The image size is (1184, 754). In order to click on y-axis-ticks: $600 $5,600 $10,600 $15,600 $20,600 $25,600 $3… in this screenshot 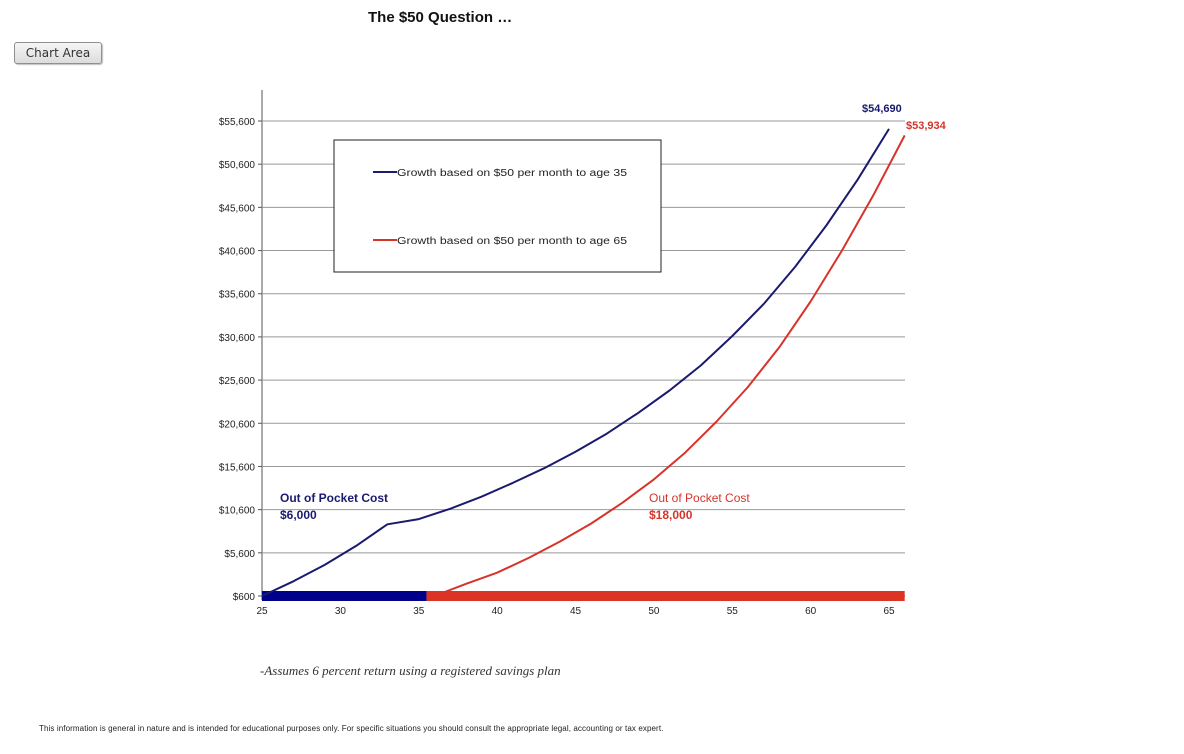, I will do `click(237, 360)`.